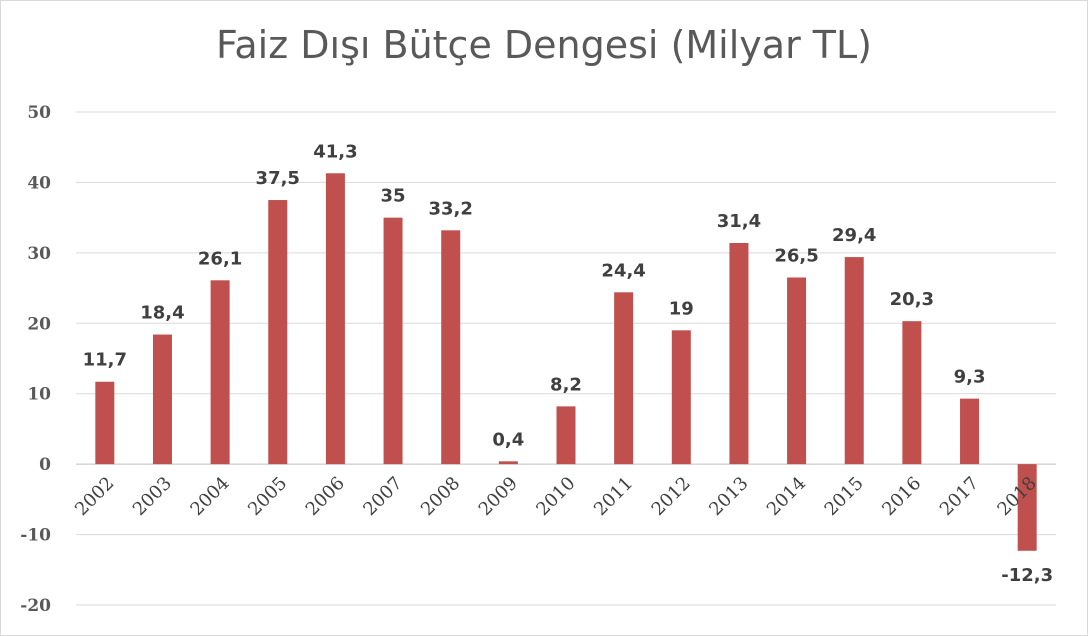 The height and width of the screenshot is (636, 1088). What do you see at coordinates (1027, 575) in the screenshot?
I see `data-label: -12,3` at bounding box center [1027, 575].